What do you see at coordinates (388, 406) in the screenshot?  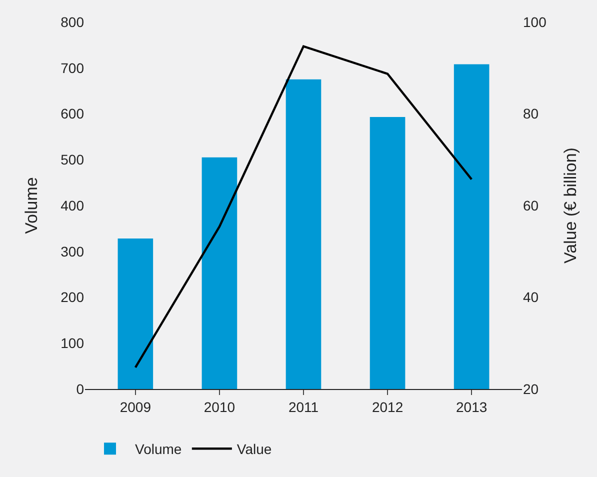 I see `x-tick-label: 2012` at bounding box center [388, 406].